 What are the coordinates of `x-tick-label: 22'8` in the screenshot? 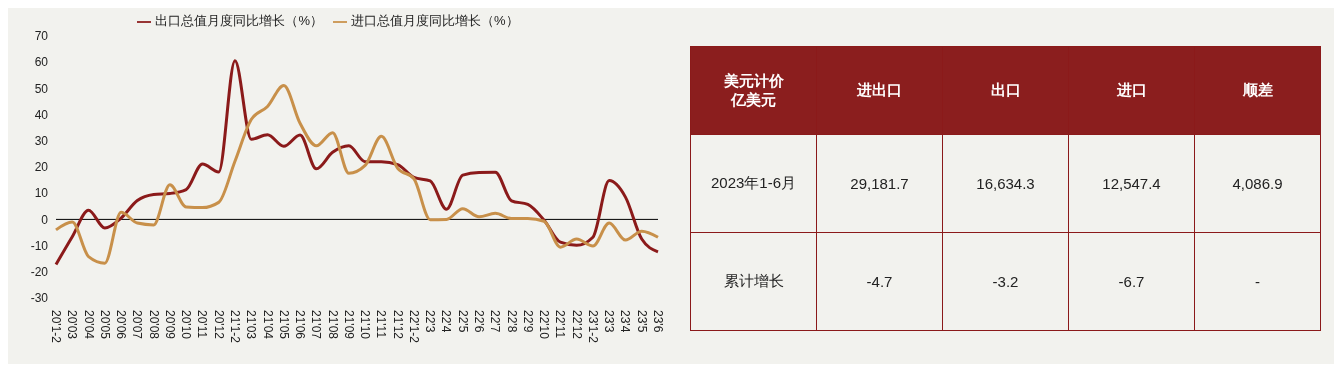 It's located at (511, 321).